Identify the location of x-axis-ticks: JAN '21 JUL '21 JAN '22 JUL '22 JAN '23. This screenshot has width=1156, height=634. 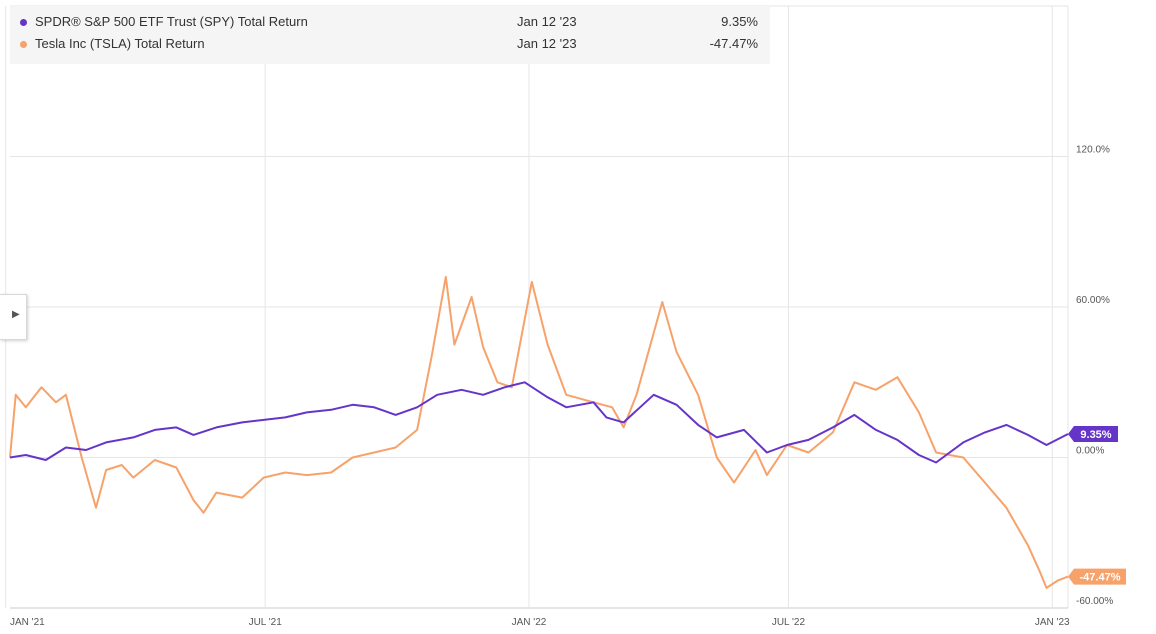
(540, 622).